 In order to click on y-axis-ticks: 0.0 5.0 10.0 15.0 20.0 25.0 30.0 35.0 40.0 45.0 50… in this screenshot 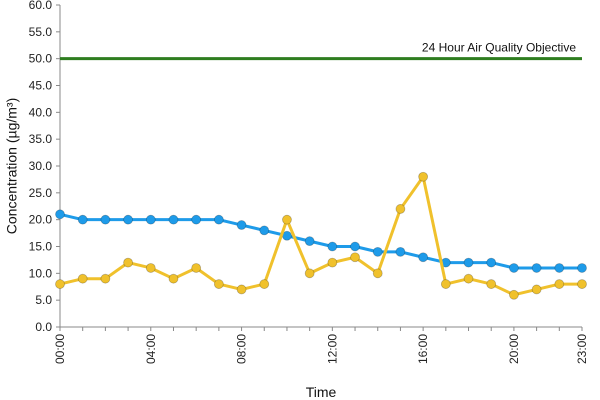, I will do `click(44, 167)`.